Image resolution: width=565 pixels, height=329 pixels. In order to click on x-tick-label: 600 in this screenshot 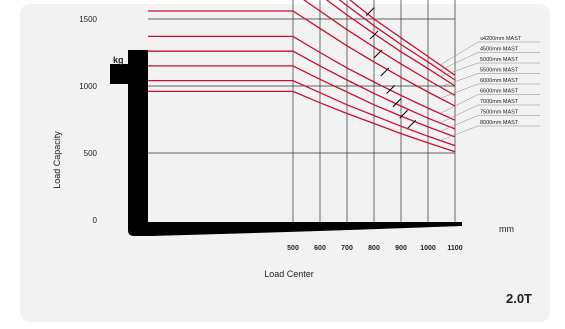, I will do `click(320, 248)`.